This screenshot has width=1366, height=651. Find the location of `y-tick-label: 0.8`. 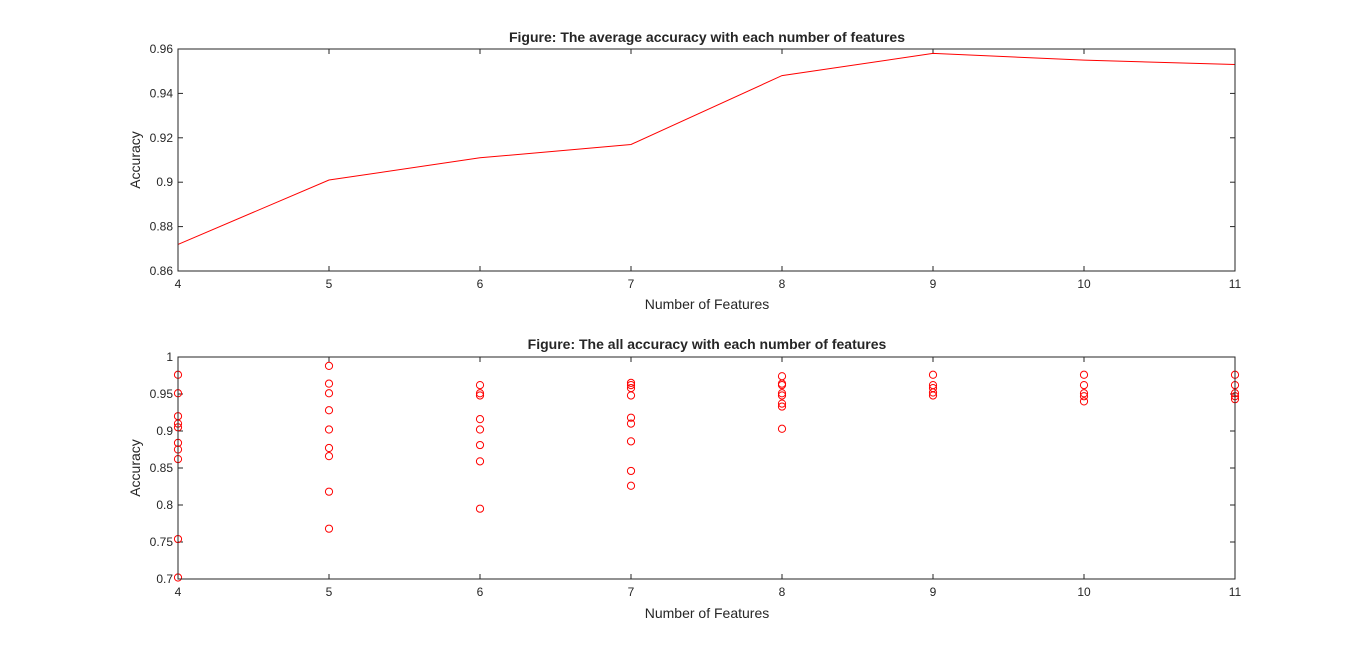

y-tick-label: 0.8 is located at coordinates (164, 505).